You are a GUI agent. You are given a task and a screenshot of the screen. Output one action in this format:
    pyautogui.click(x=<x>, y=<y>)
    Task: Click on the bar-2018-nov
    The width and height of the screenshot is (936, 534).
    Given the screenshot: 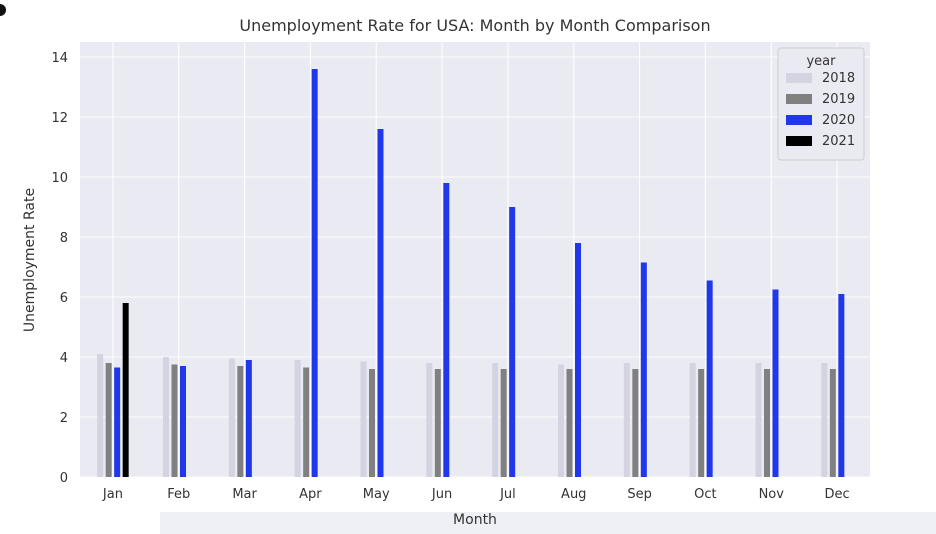 What is the action you would take?
    pyautogui.click(x=758, y=420)
    